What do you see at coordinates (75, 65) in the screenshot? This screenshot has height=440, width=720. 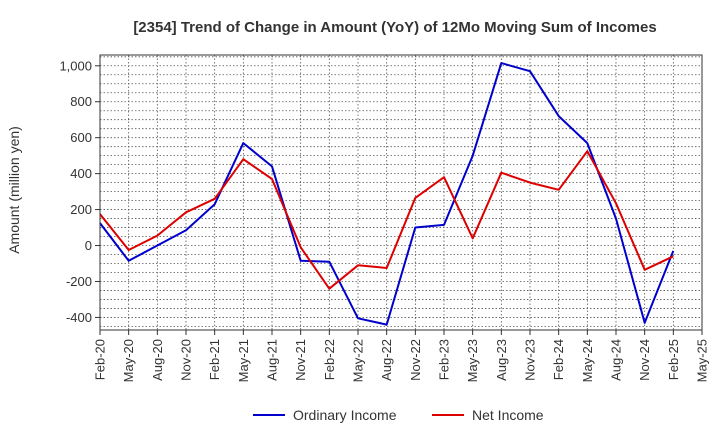 I see `y-tick-label: 1,000` at bounding box center [75, 65].